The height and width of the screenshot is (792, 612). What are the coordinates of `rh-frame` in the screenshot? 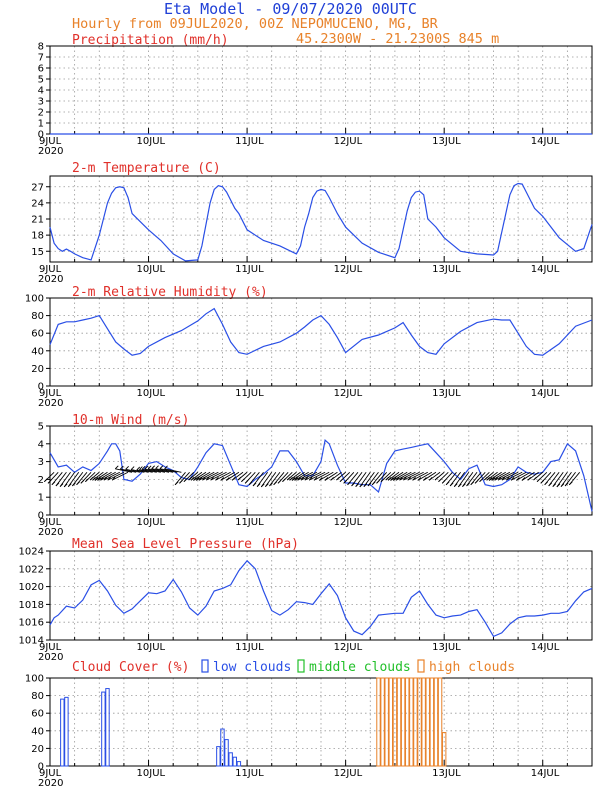 It's located at (321, 342).